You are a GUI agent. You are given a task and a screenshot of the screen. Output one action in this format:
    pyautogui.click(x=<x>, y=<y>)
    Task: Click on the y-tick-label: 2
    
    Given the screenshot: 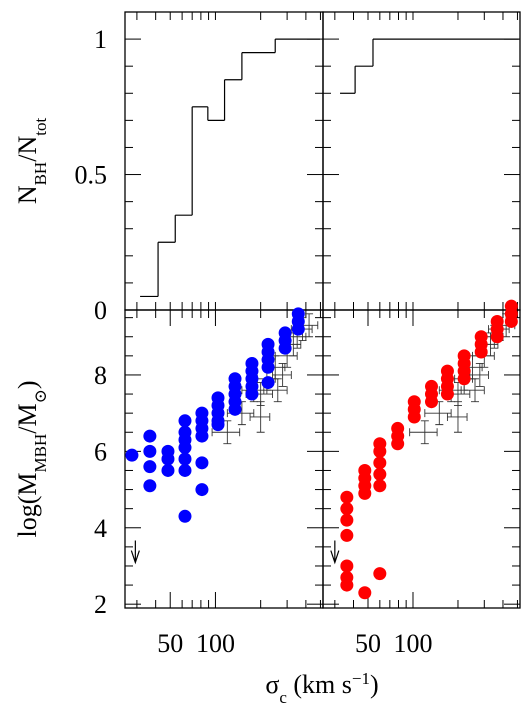 What is the action you would take?
    pyautogui.click(x=100, y=604)
    